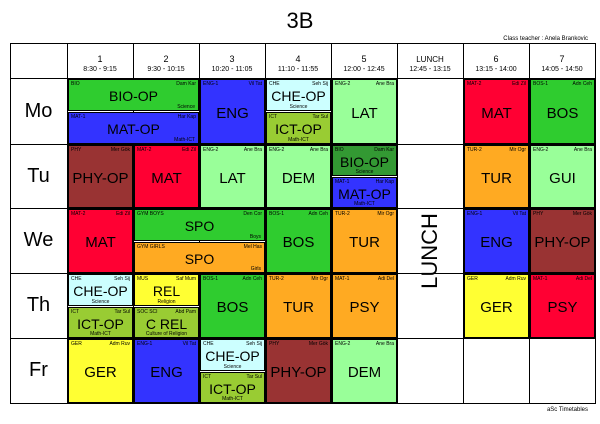 This screenshot has width=600, height=424. What do you see at coordinates (38, 110) in the screenshot?
I see `day-label: Mo` at bounding box center [38, 110].